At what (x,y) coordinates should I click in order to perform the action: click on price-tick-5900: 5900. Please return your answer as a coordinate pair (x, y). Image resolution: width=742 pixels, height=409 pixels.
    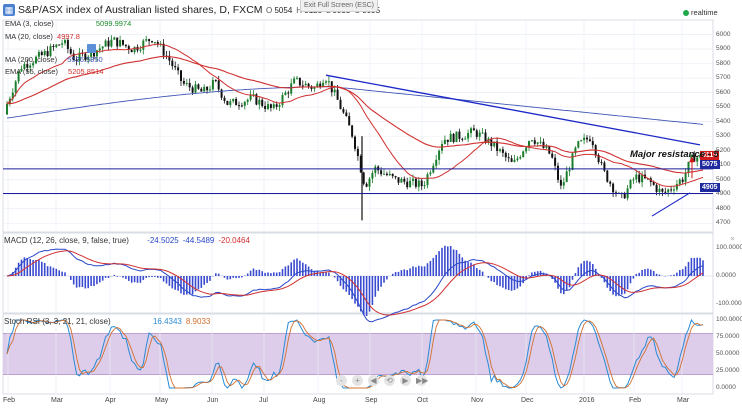
    Looking at the image, I should click on (723, 49).